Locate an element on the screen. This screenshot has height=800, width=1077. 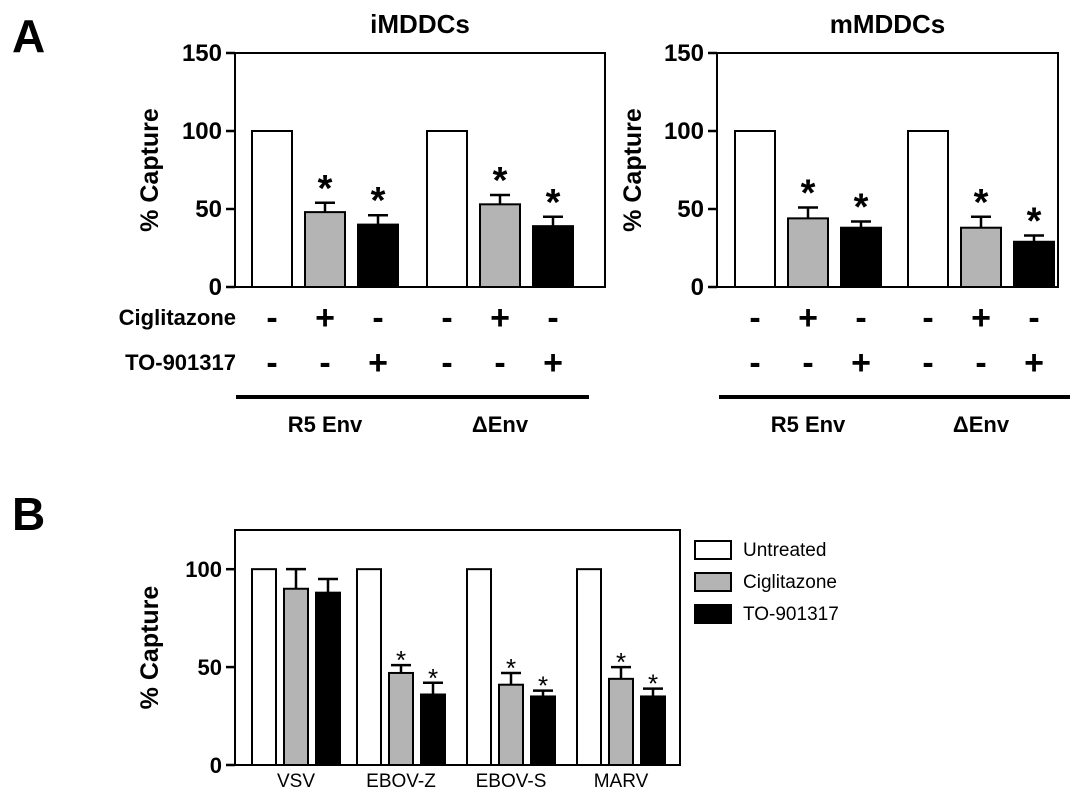
category-label: MARV is located at coordinates (621, 781).